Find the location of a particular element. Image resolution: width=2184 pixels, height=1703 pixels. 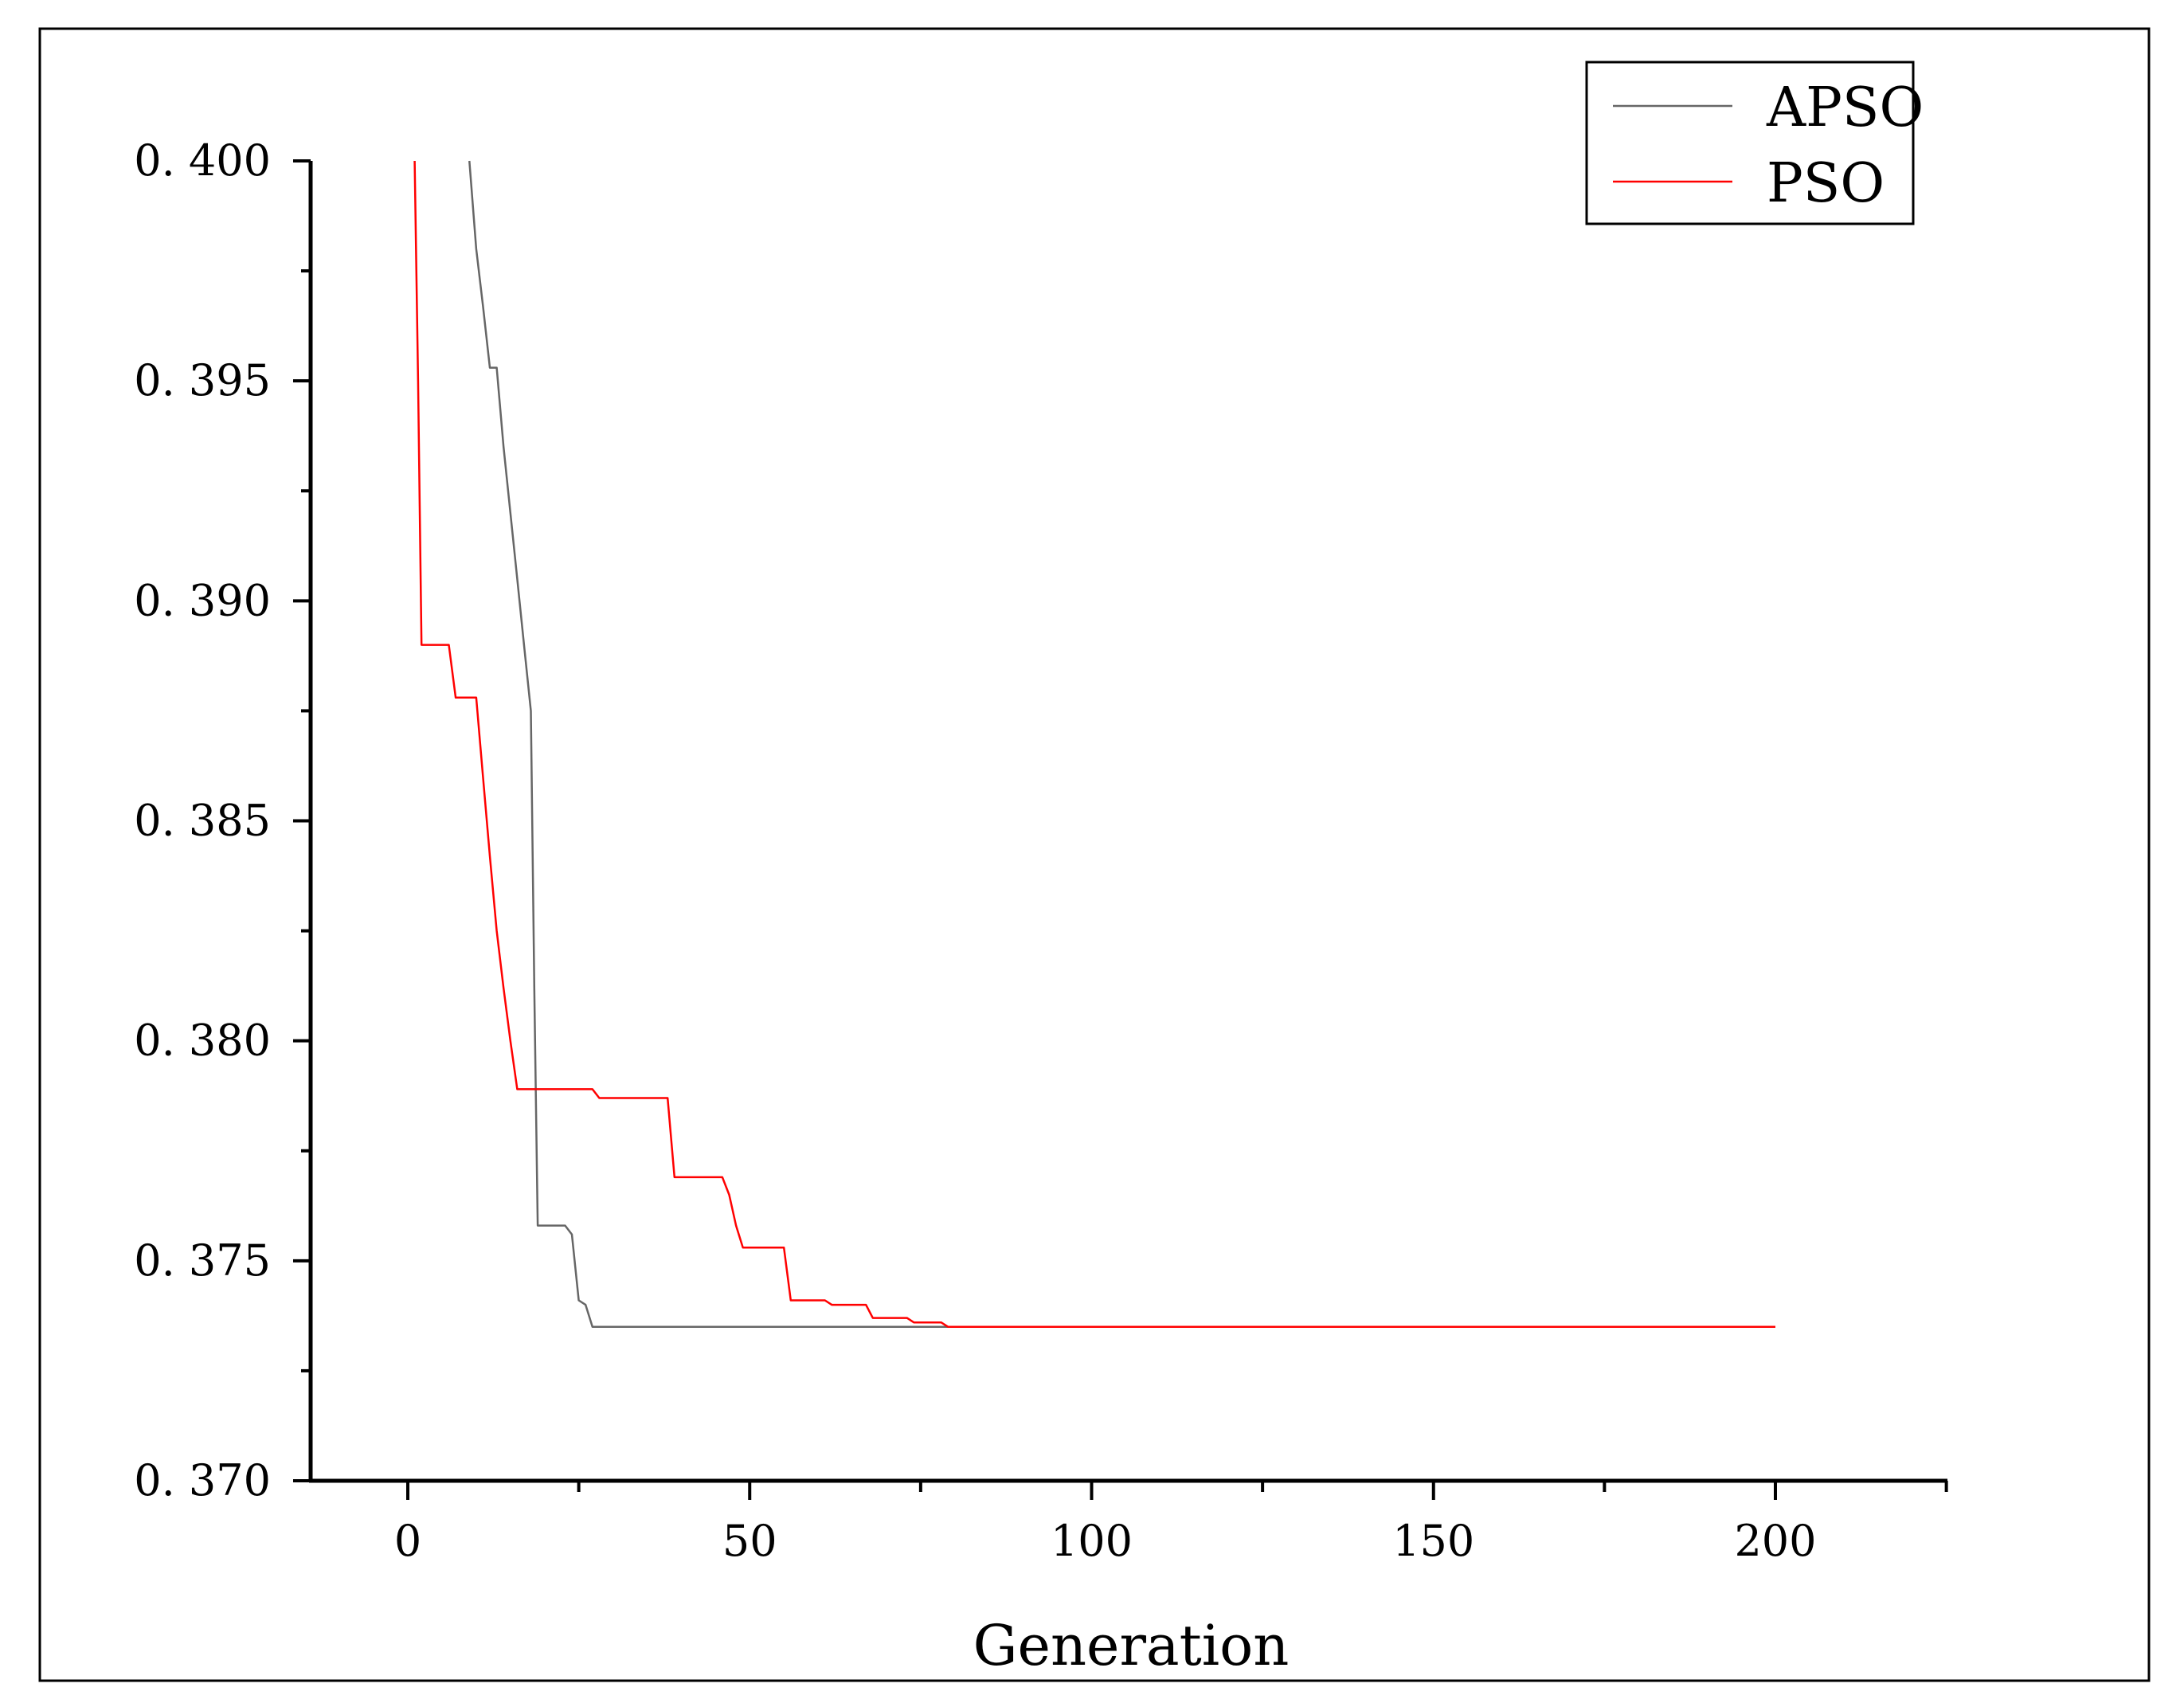

x-tick-label: 100 is located at coordinates (1092, 1541).